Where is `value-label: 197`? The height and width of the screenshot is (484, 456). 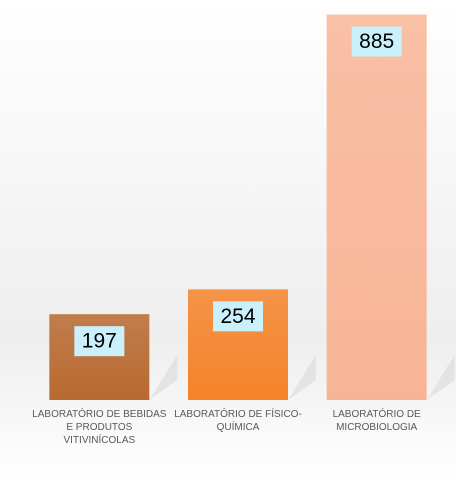 value-label: 197 is located at coordinates (99, 341).